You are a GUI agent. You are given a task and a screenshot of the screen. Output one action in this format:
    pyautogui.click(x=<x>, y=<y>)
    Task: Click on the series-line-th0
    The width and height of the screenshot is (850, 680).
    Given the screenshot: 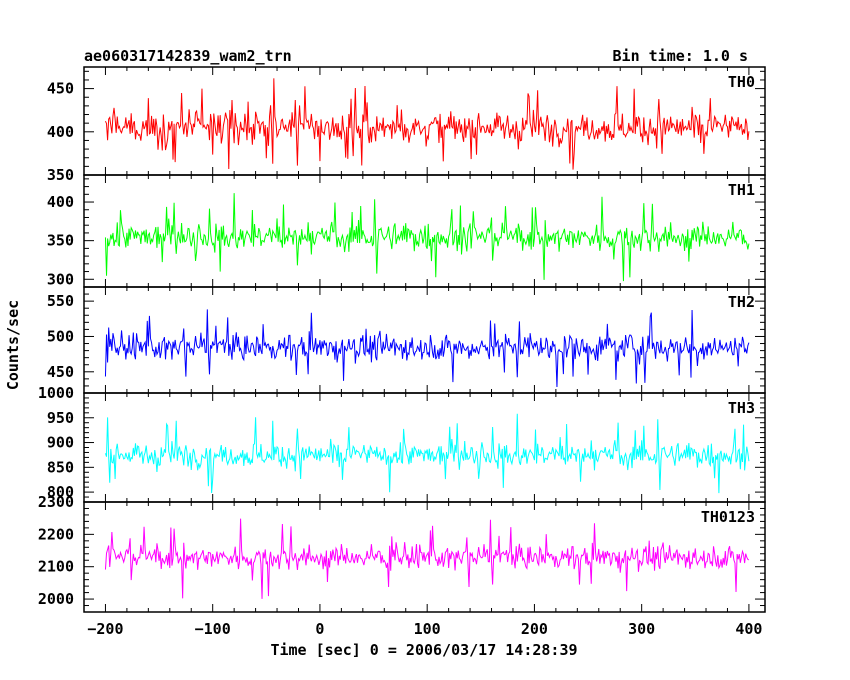 What is the action you would take?
    pyautogui.click(x=427, y=124)
    